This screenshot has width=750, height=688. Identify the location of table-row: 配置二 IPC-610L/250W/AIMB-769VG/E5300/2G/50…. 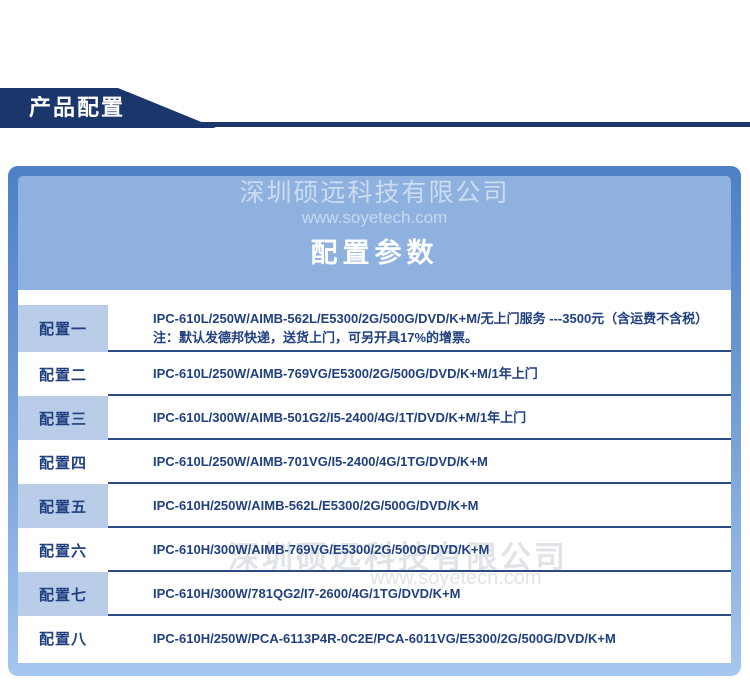
(374, 374).